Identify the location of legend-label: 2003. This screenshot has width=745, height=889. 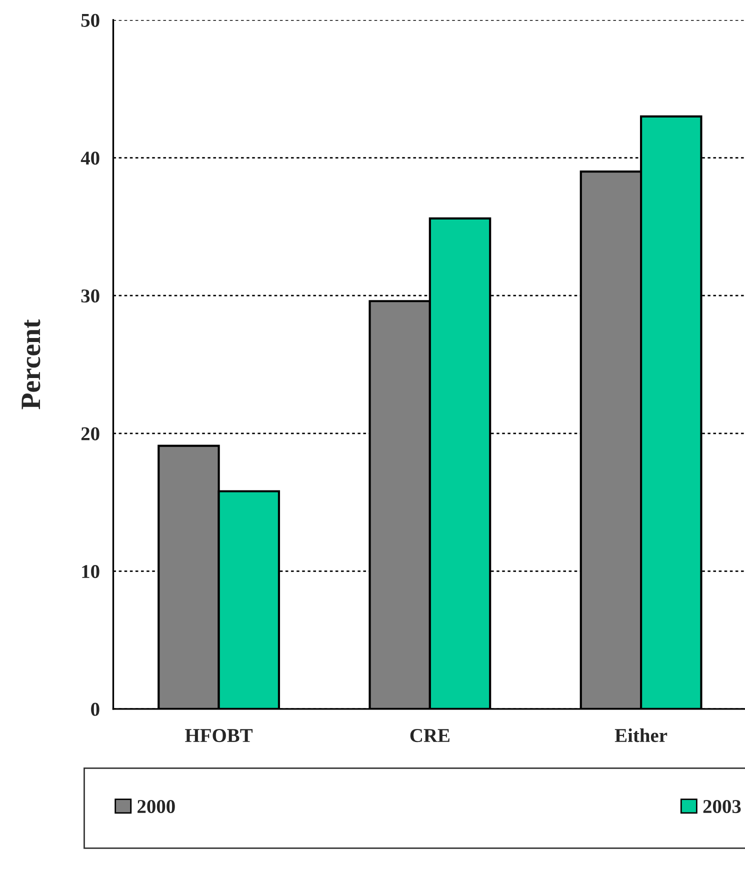
(722, 807).